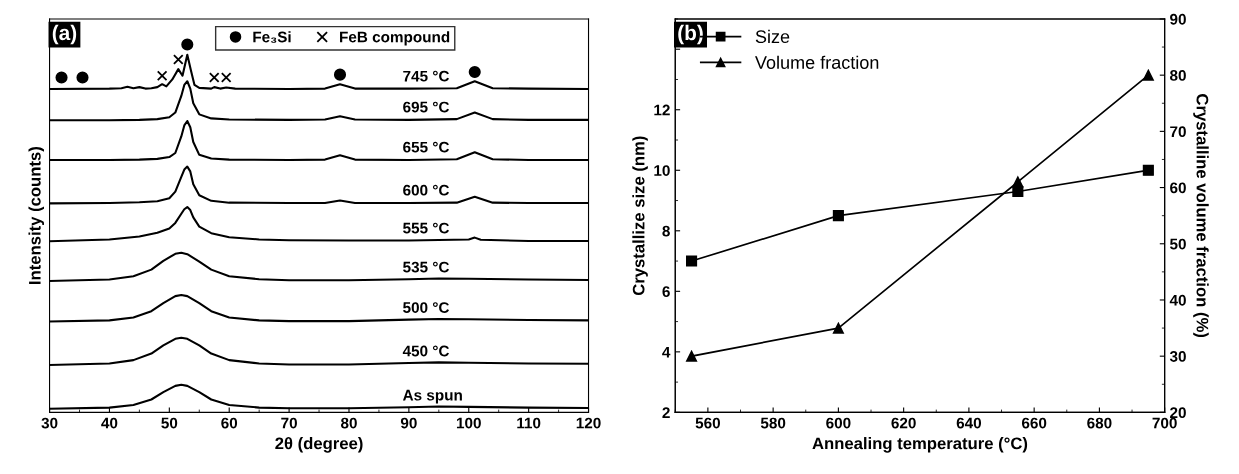 The height and width of the screenshot is (474, 1239). Describe the element at coordinates (707, 423) in the screenshot. I see `x-tick-label: 560` at that location.